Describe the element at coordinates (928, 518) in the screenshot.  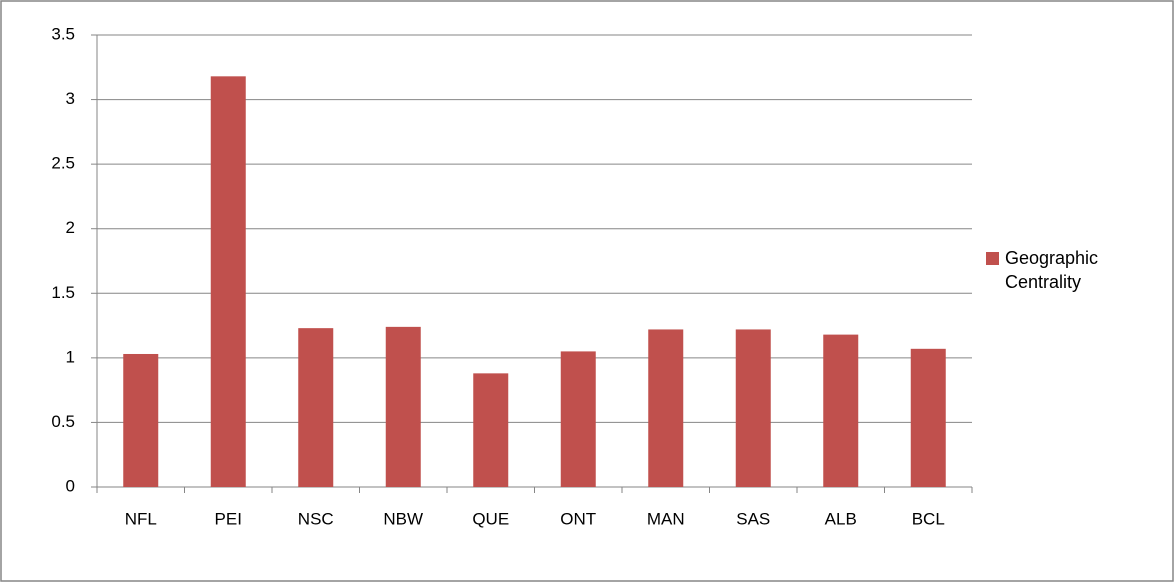
I see `x-tick-label: BCL` at that location.